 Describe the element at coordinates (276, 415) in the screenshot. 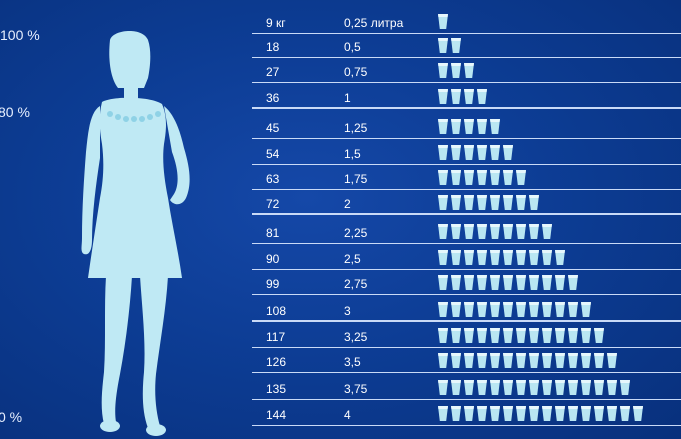

I see `weight-cell: 144` at that location.